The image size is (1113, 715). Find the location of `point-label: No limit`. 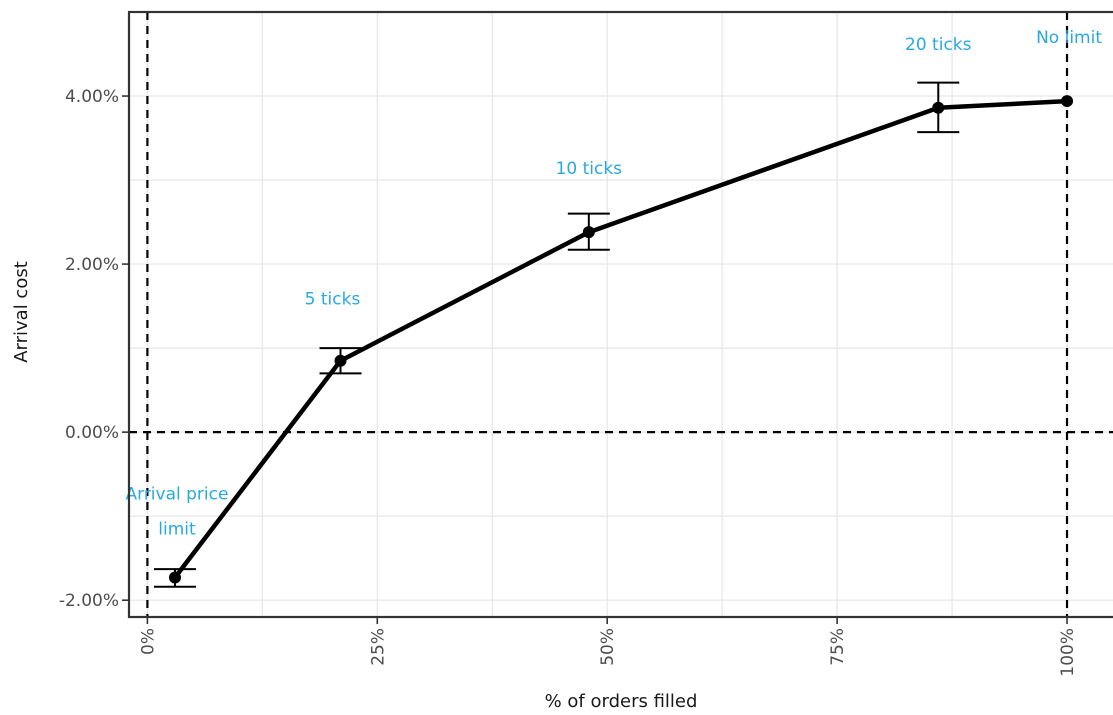

point-label: No limit is located at coordinates (1069, 38).